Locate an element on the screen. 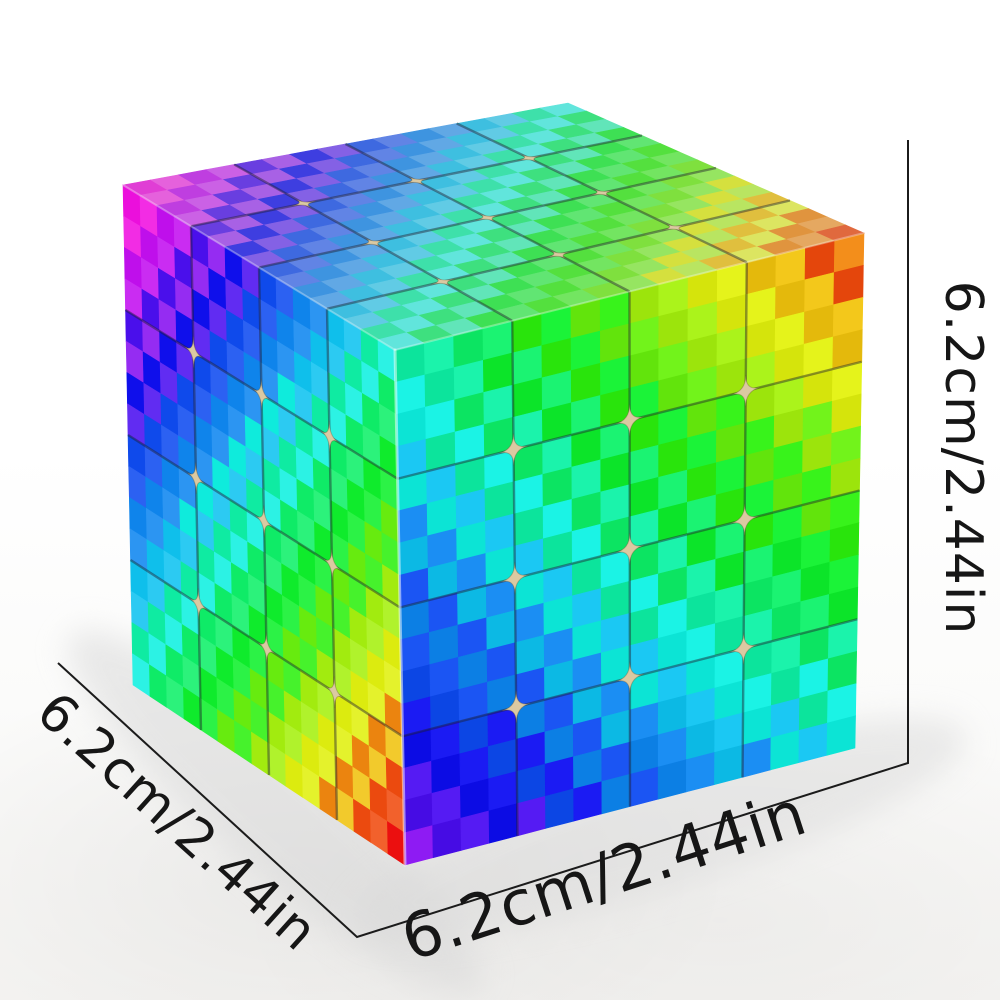 Image resolution: width=1000 pixels, height=1000 pixels. height-dimension-label: 6.2cm/2.44in is located at coordinates (963, 458).